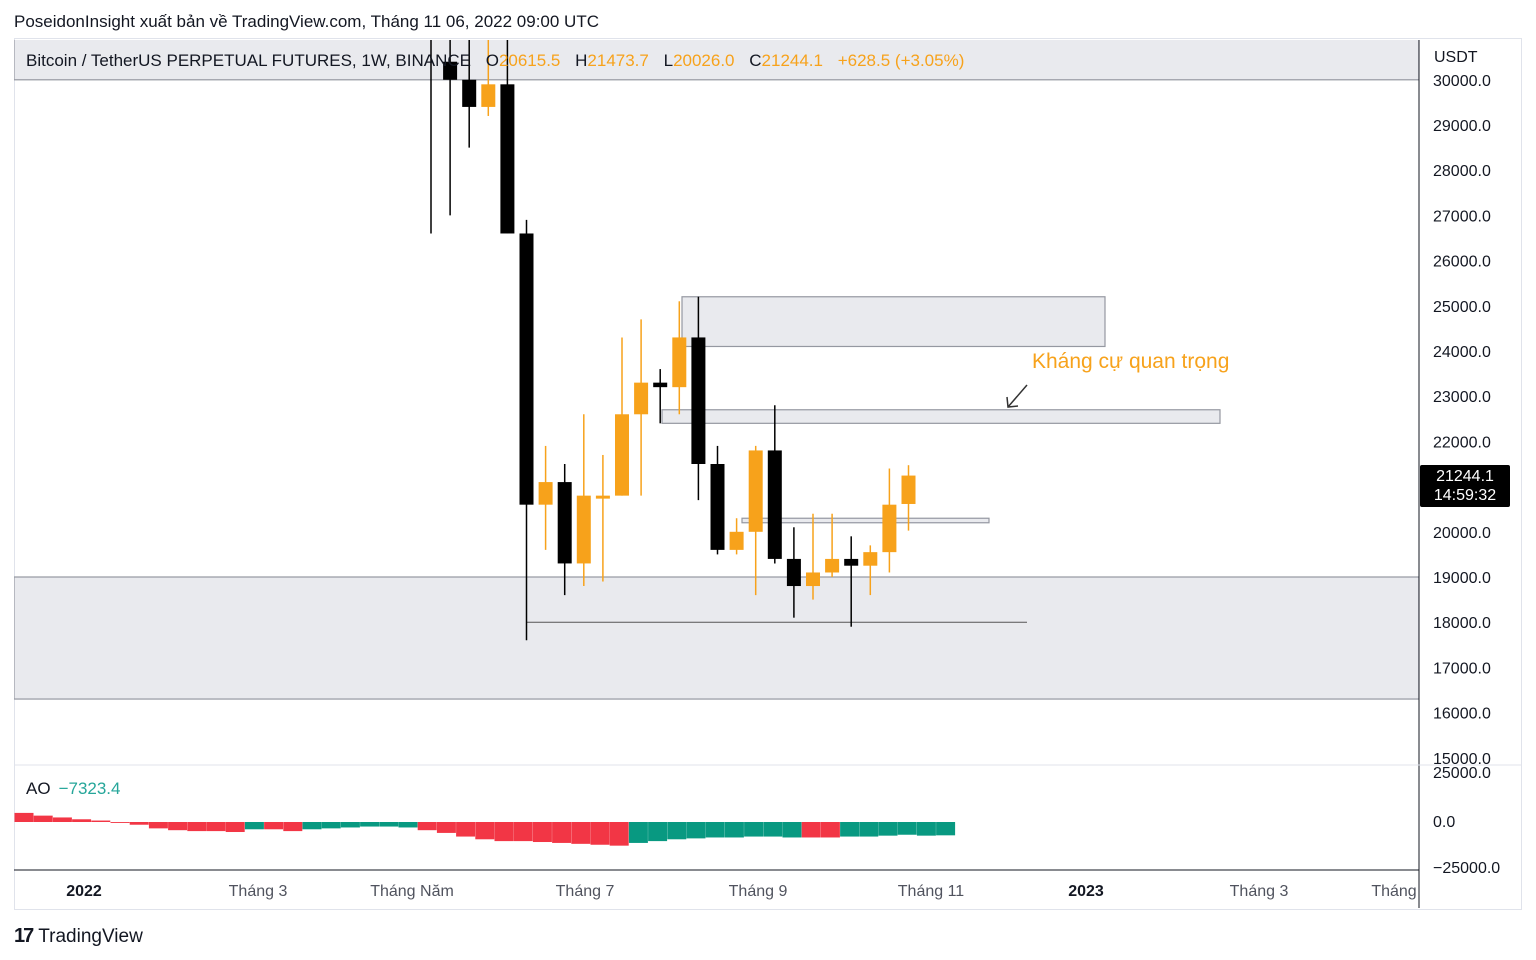 This screenshot has height=960, width=1536. Describe the element at coordinates (1462, 307) in the screenshot. I see `price-tick-label: 25000.0` at that location.